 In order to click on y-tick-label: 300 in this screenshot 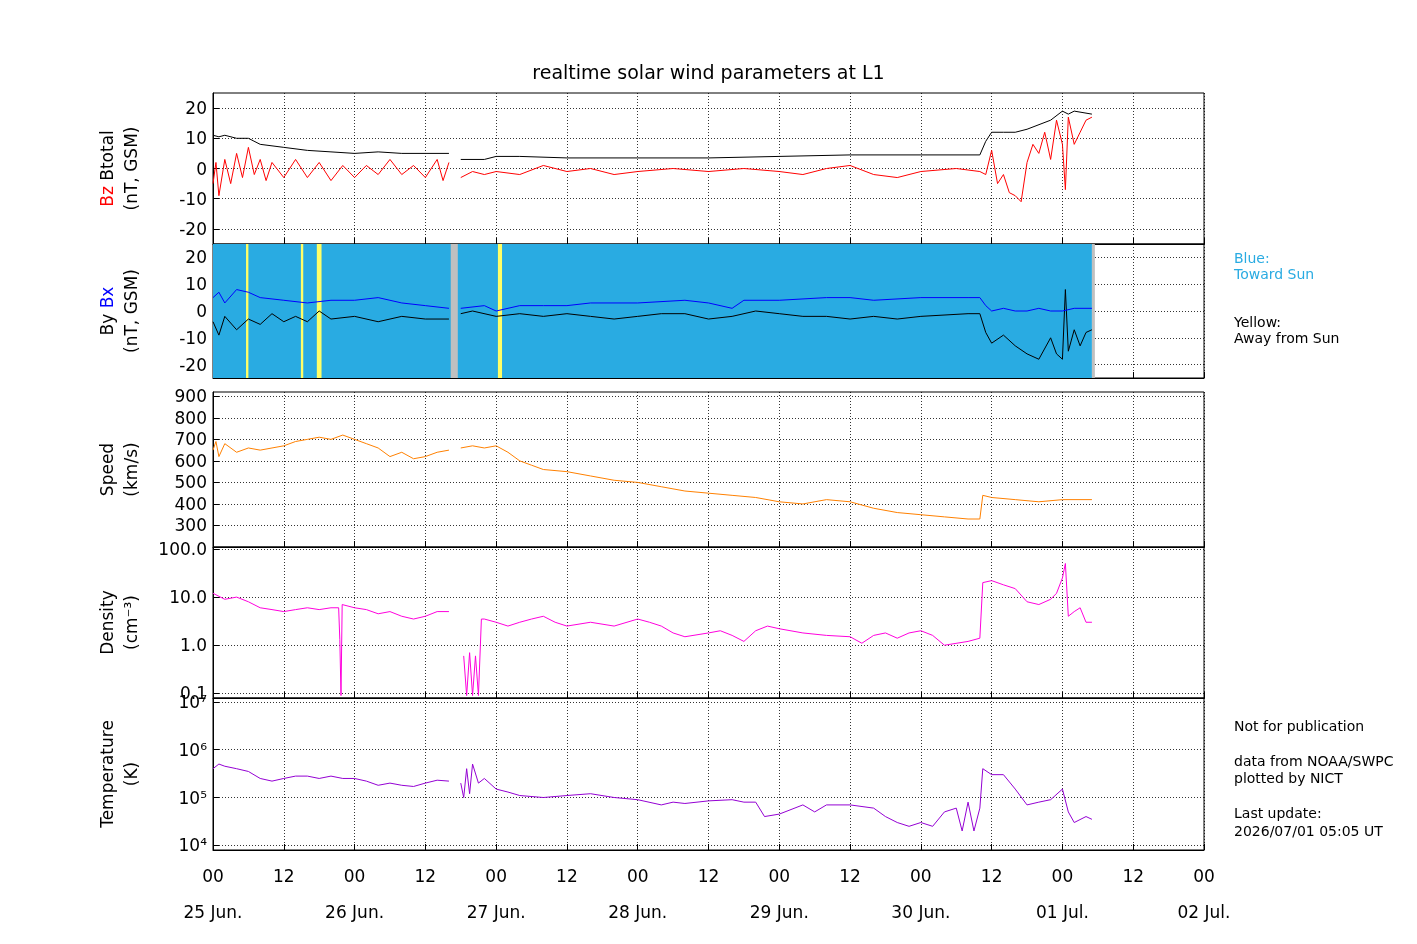, I will do `click(190, 525)`.